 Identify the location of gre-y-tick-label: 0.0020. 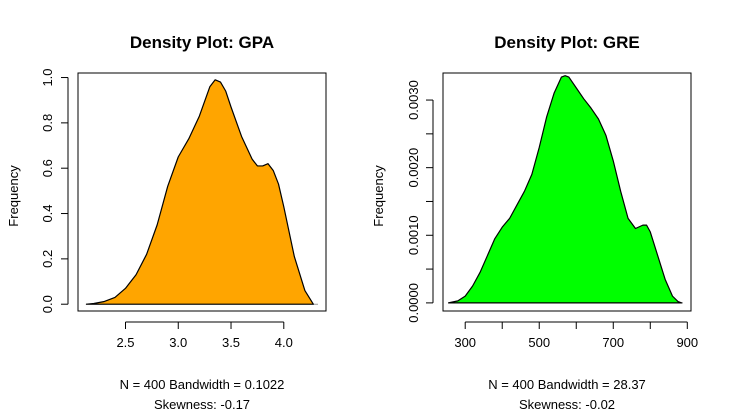
(413, 168).